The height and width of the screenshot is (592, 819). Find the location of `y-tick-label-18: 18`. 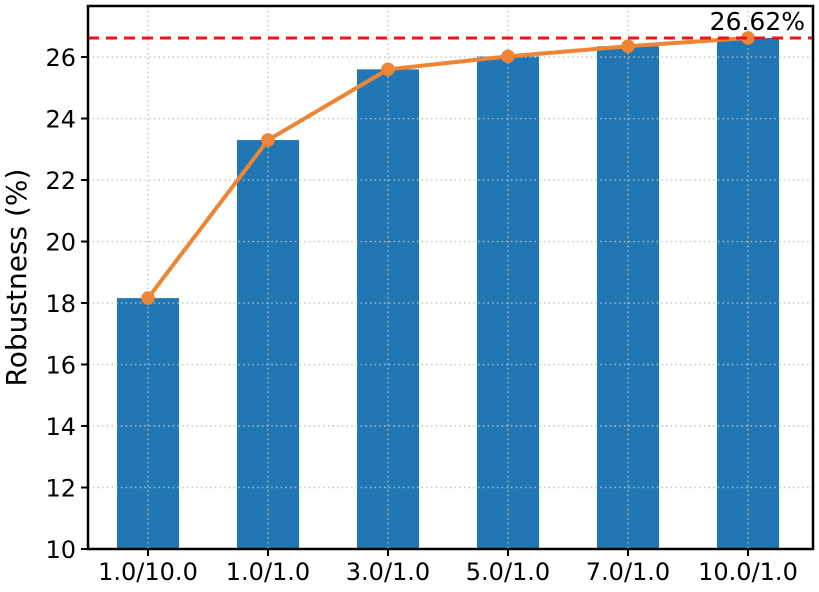

y-tick-label-18: 18 is located at coordinates (60, 304).